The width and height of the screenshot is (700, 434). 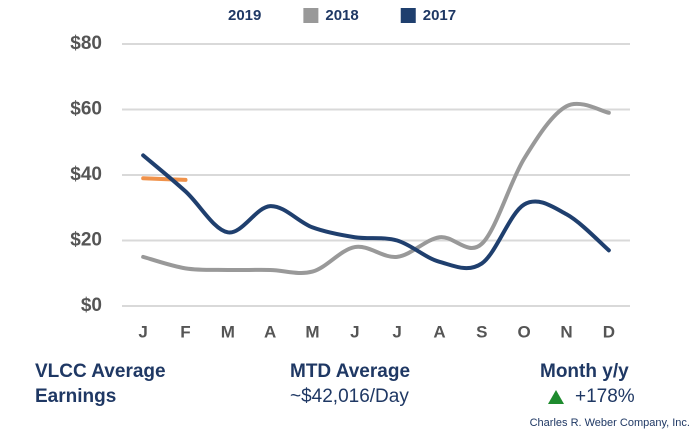 What do you see at coordinates (605, 396) in the screenshot?
I see `yoy-value: +178%` at bounding box center [605, 396].